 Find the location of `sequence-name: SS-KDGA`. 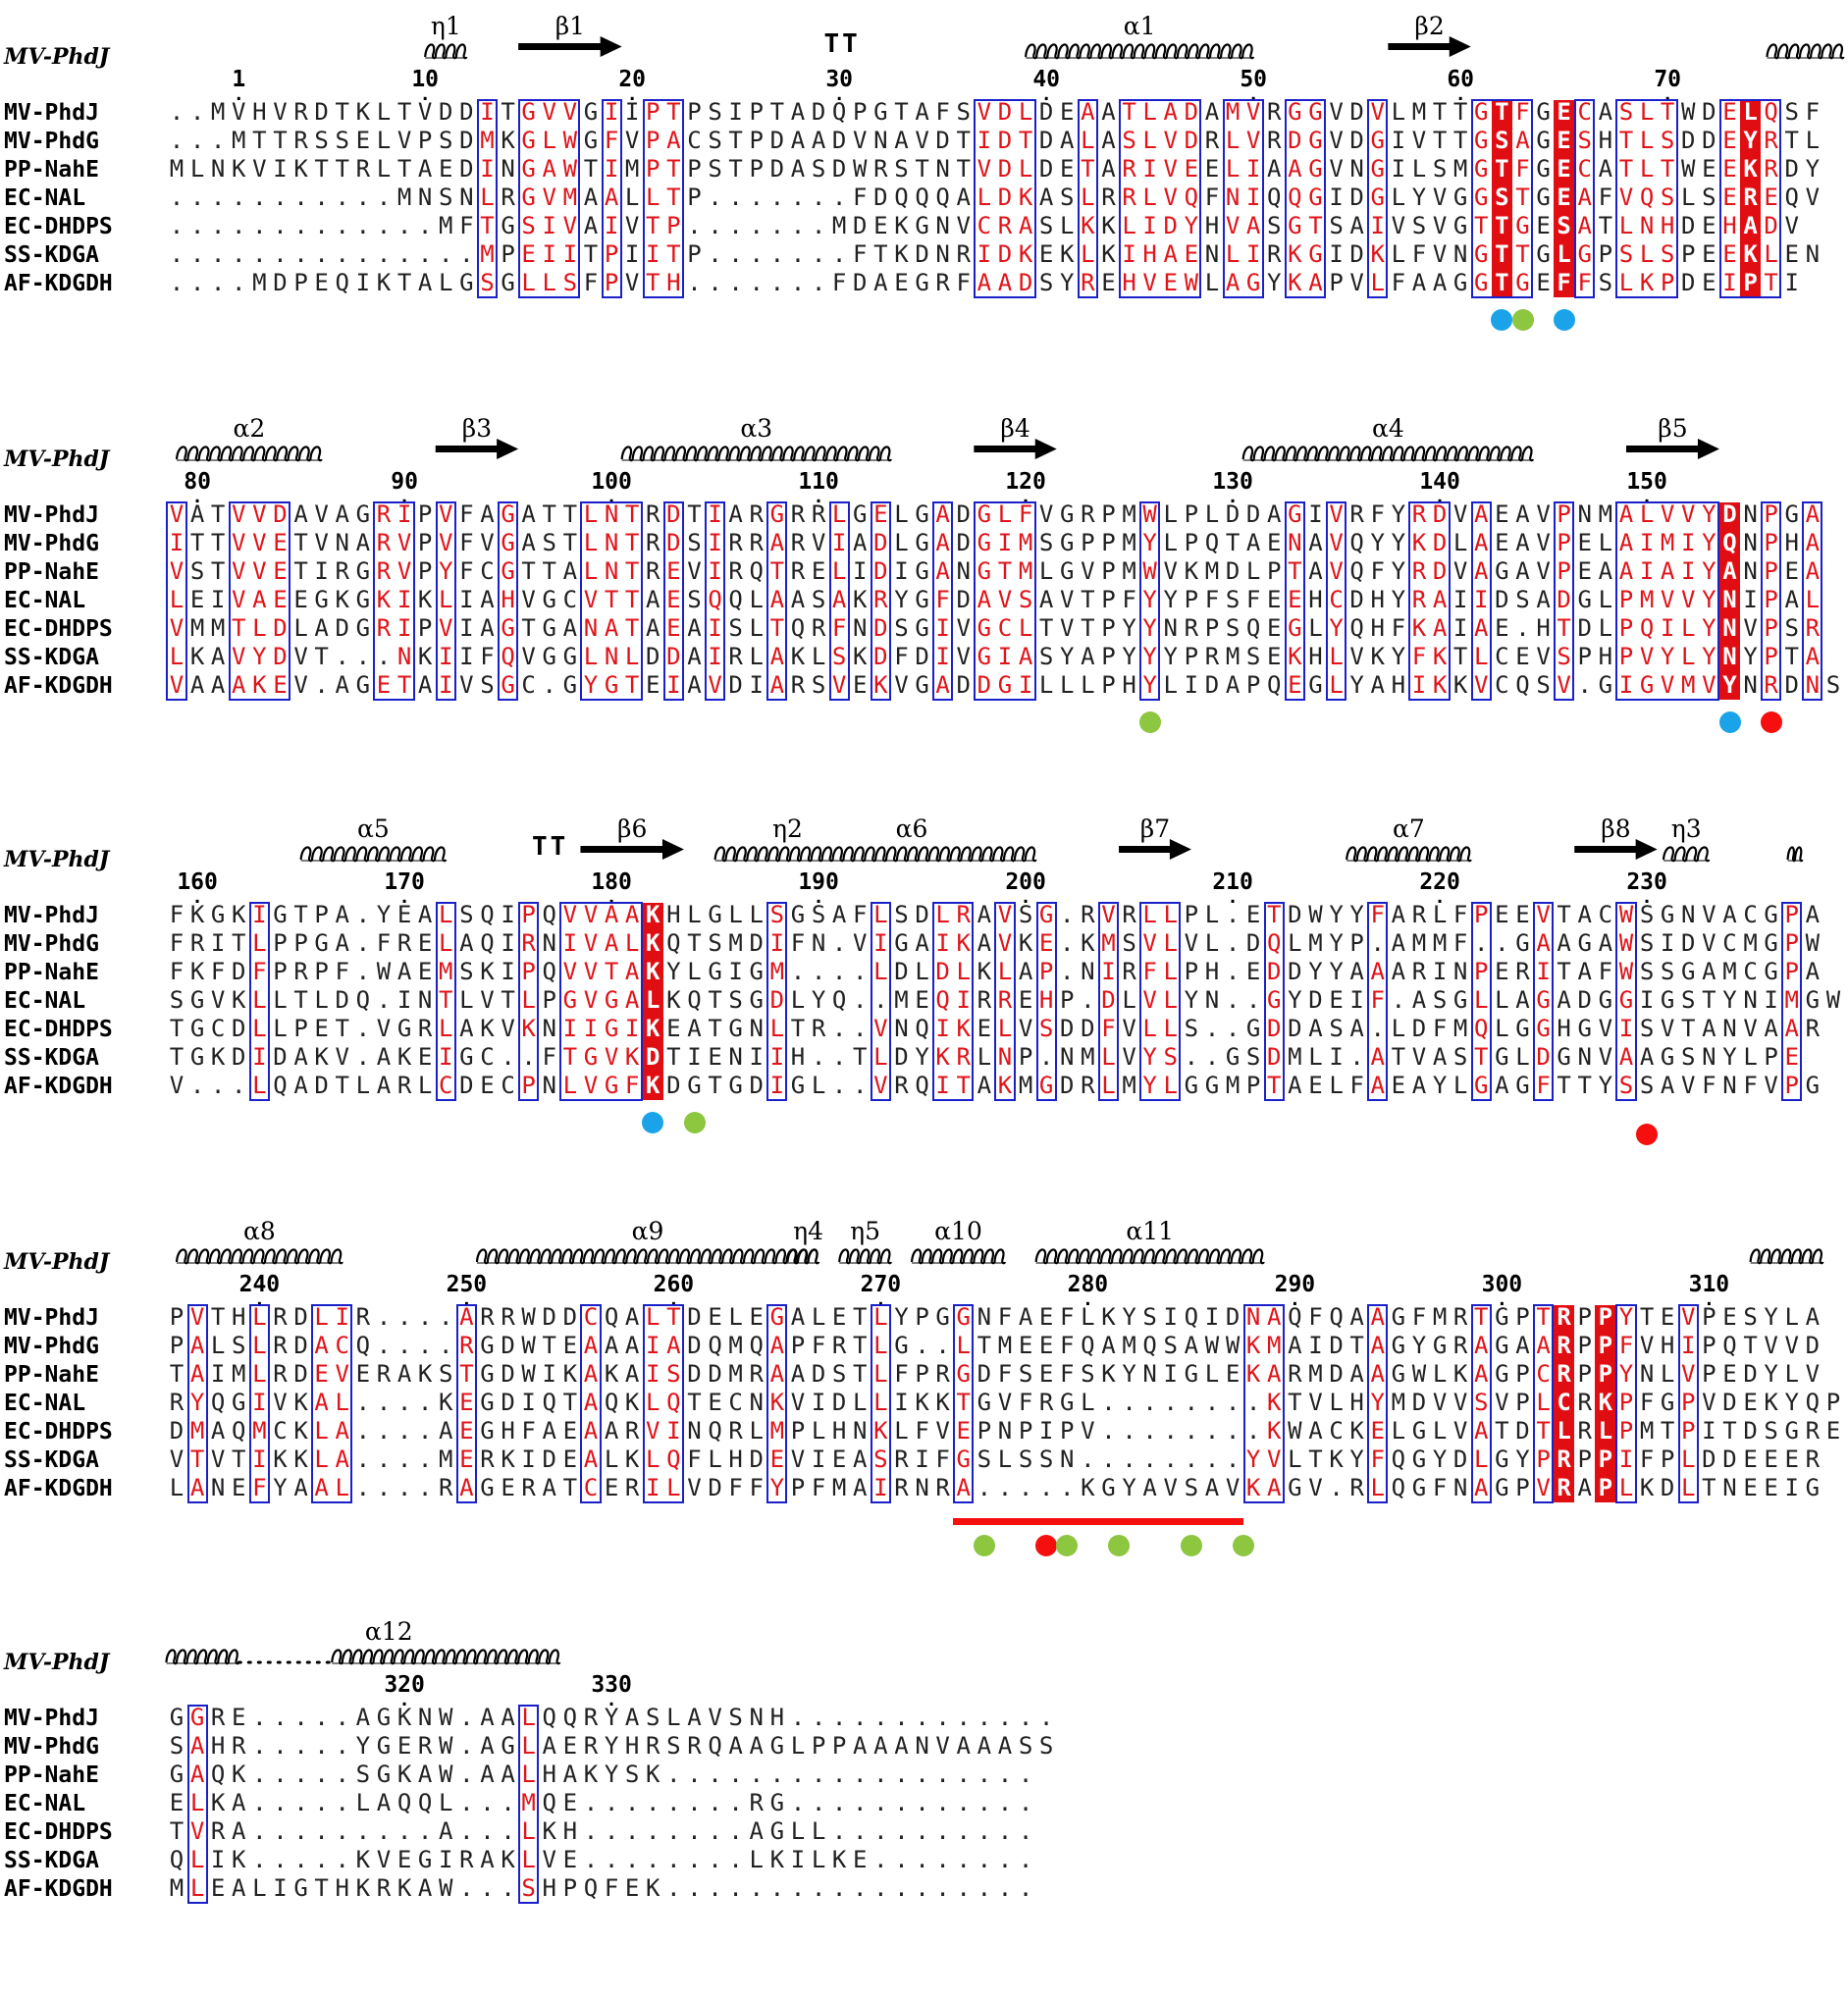

sequence-name: SS-KDGA is located at coordinates (52, 1860).